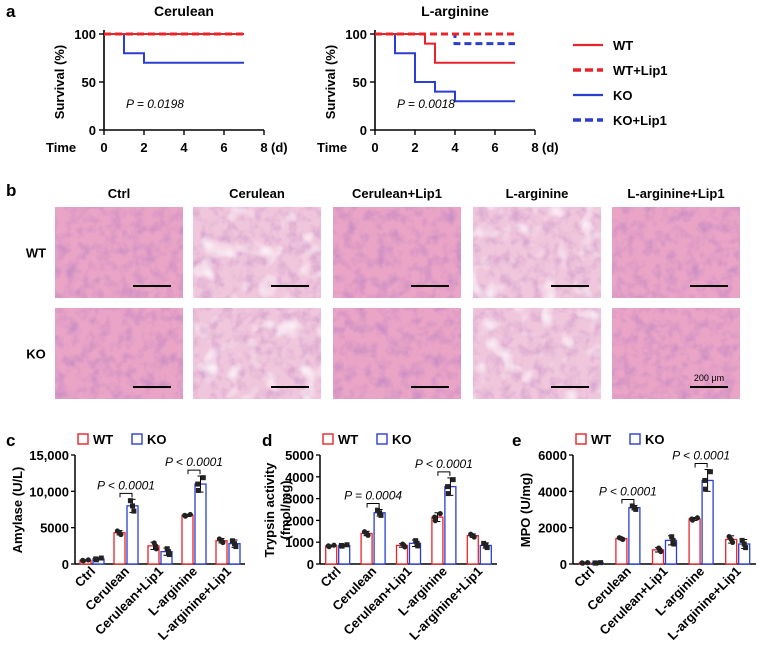 This screenshot has width=772, height=660. What do you see at coordinates (537, 353) in the screenshot?
I see `he-stain-edema` at bounding box center [537, 353].